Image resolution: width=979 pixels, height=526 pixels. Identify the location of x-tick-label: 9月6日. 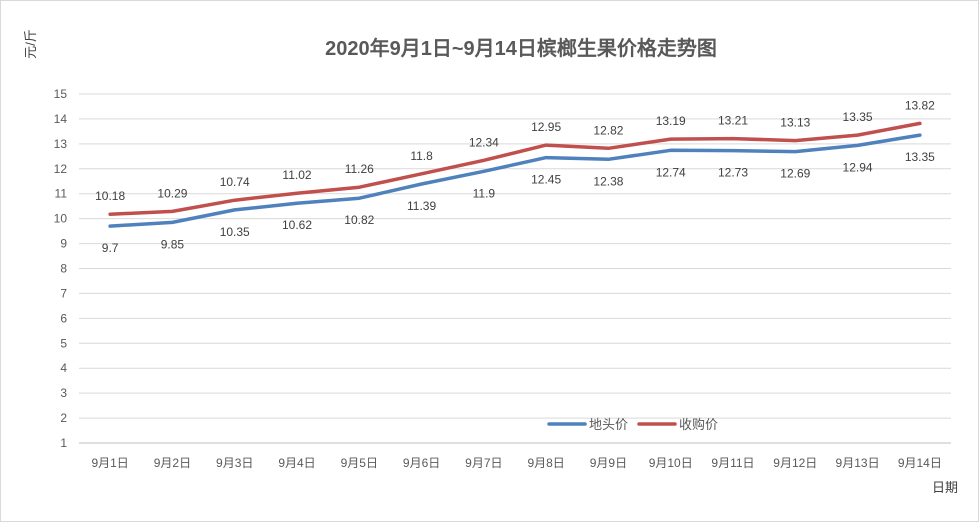
(421, 463).